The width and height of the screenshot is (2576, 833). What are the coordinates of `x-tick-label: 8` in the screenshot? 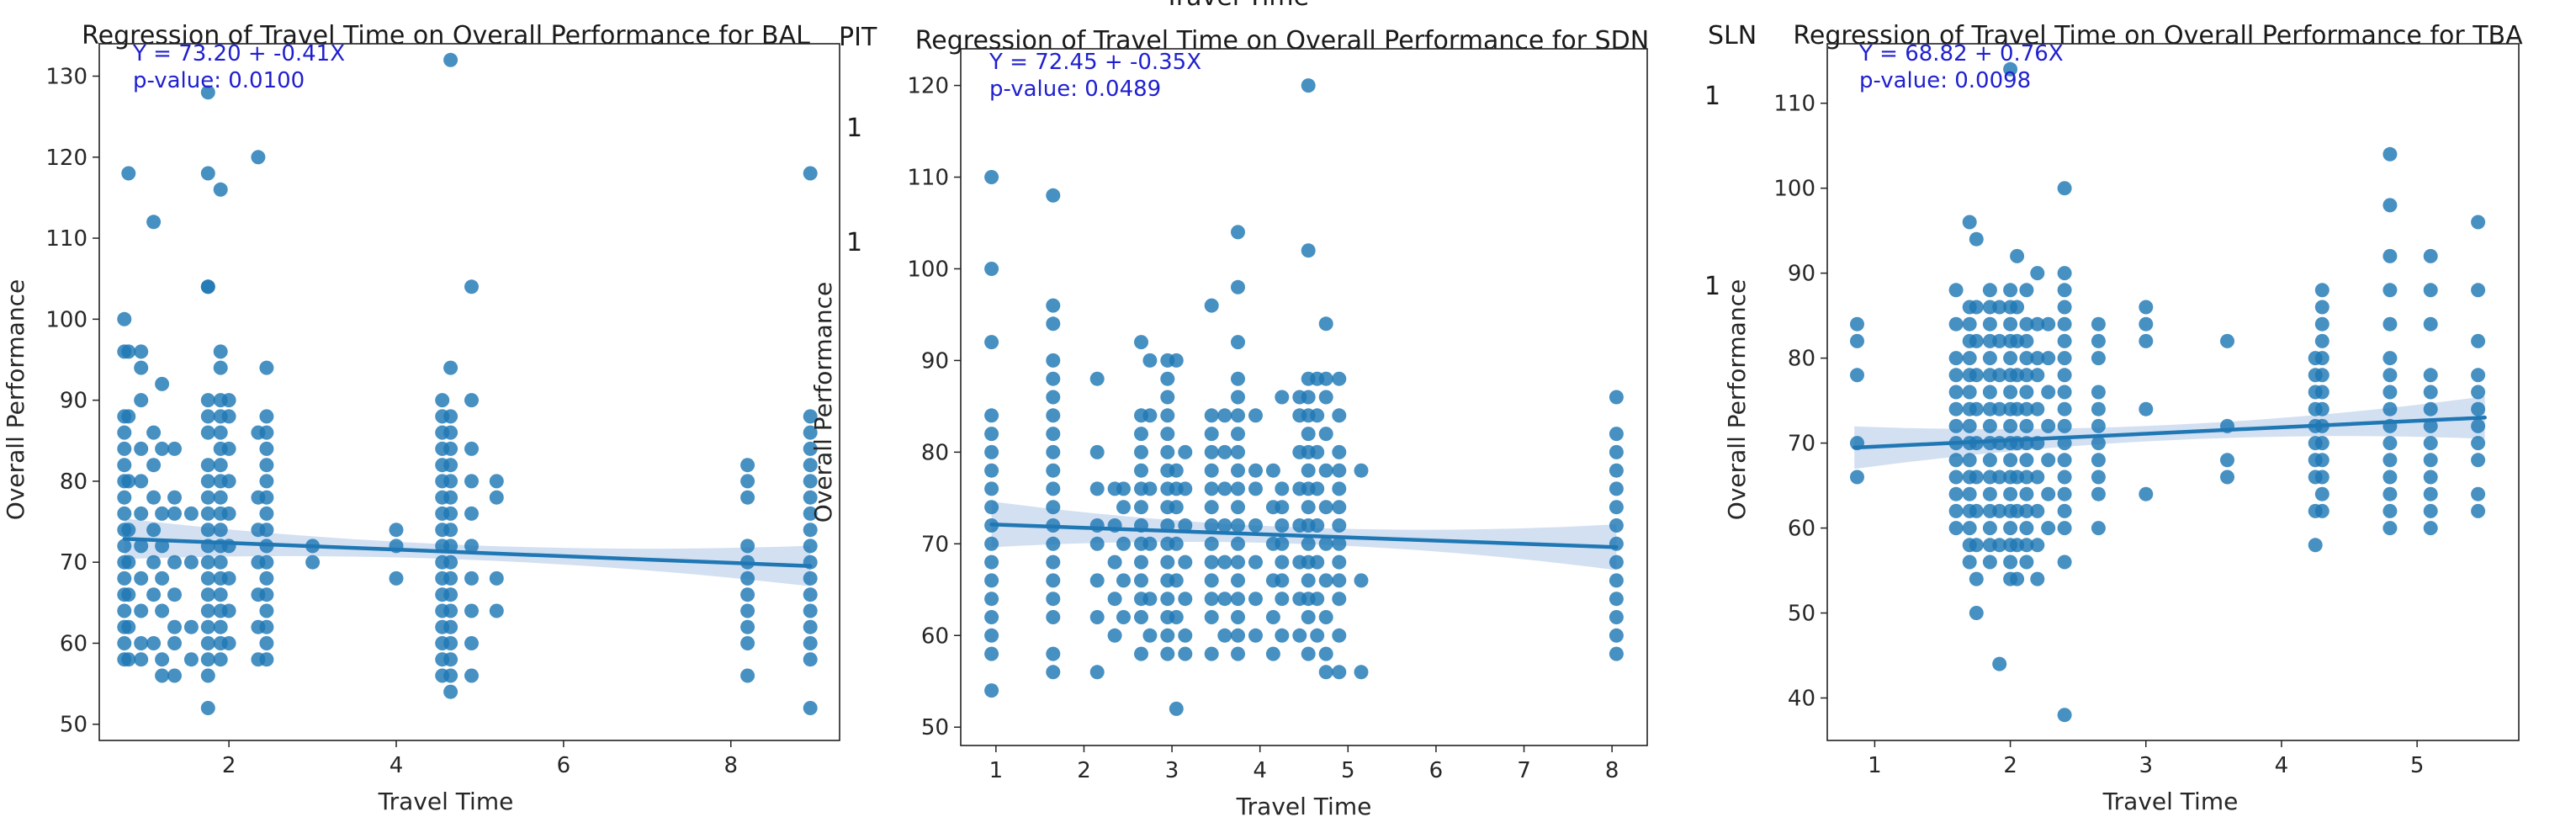 It's located at (731, 765).